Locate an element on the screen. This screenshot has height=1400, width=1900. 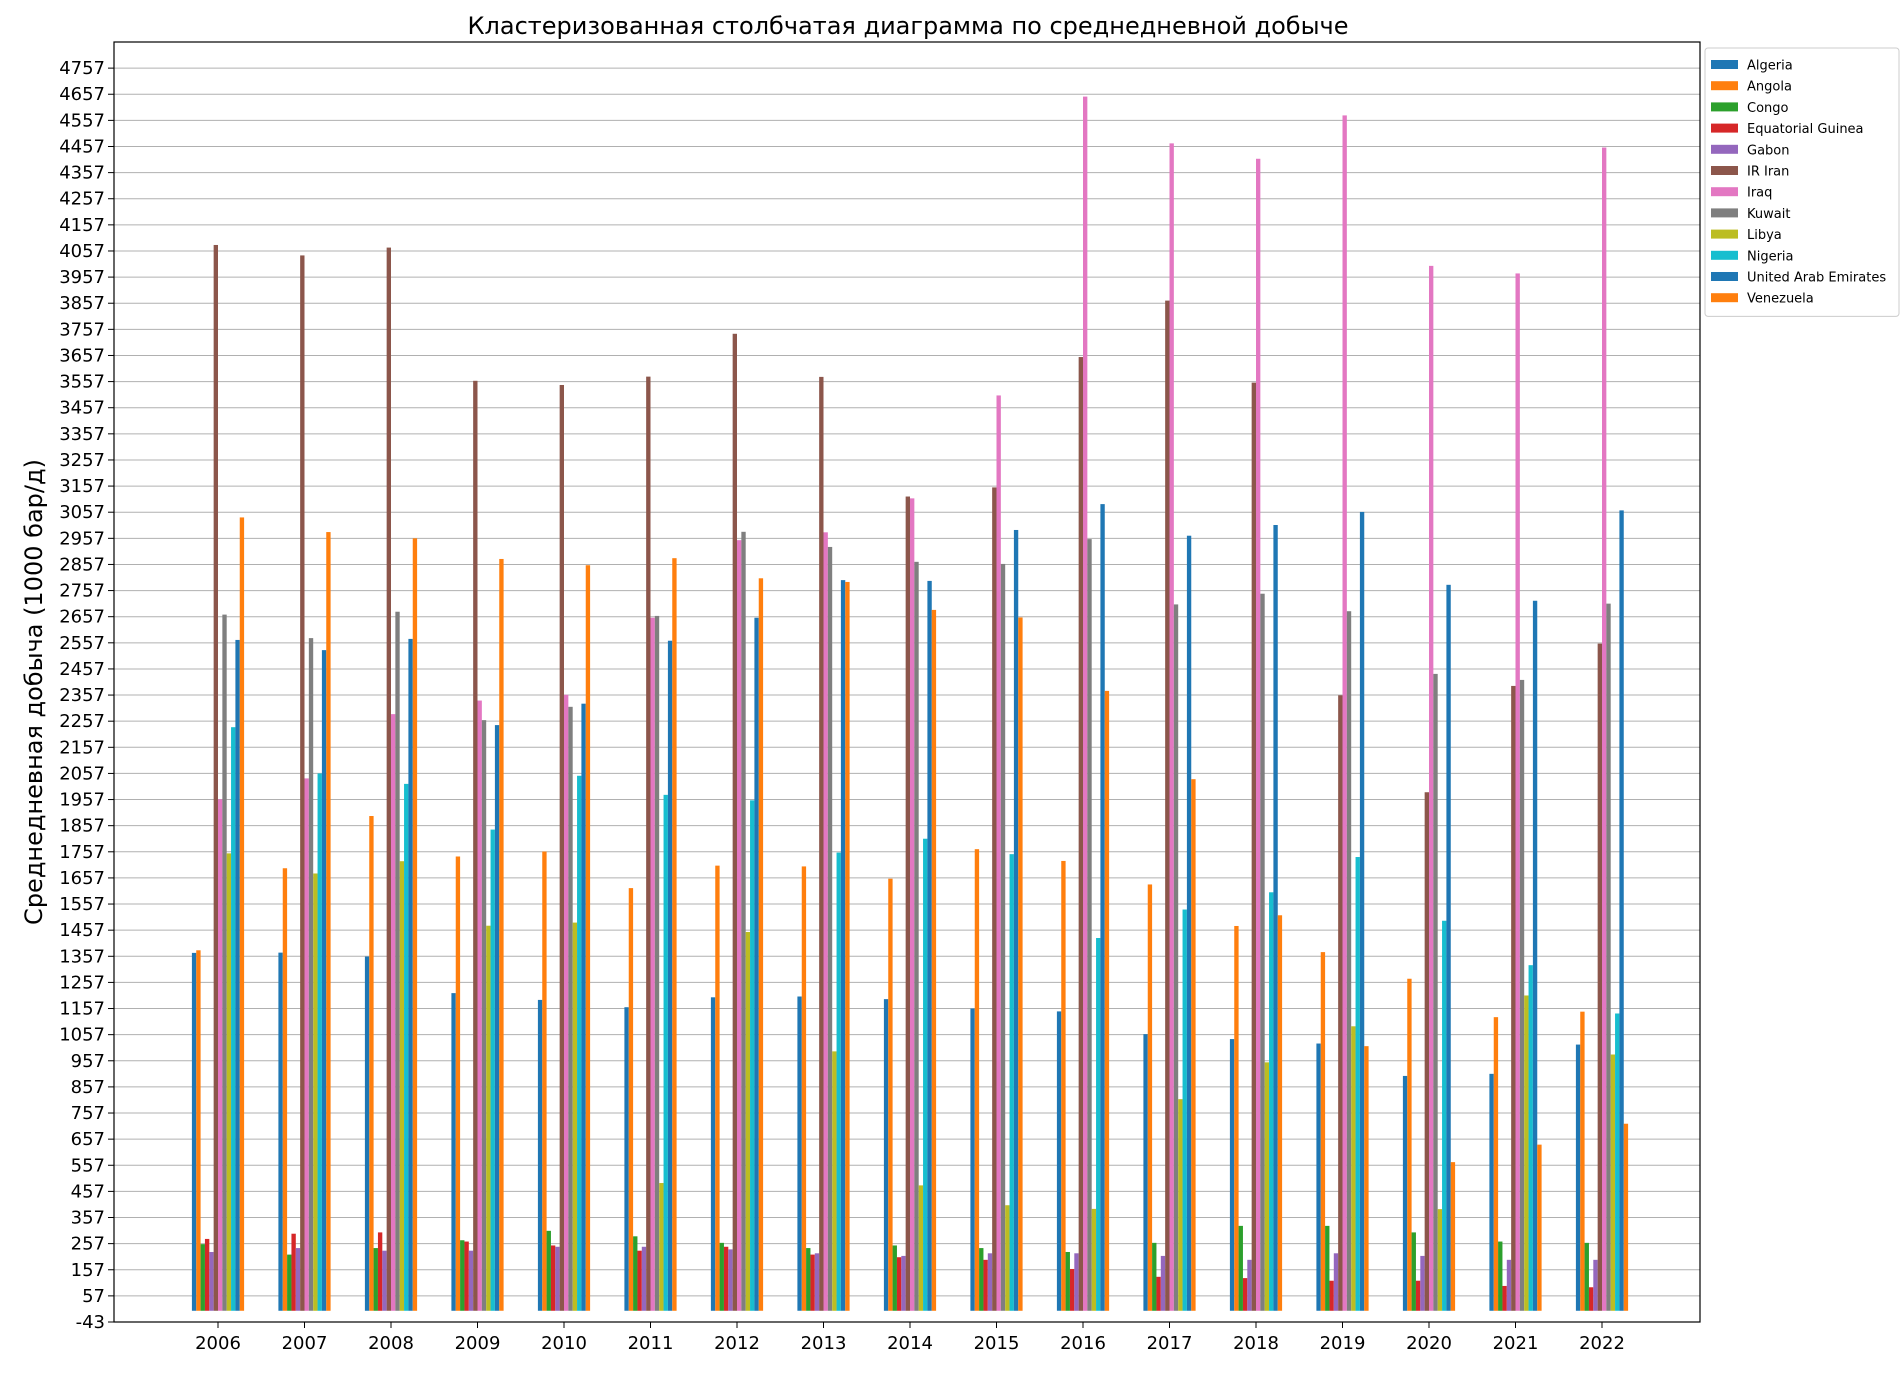
bar-united-arab-emirates-2015 is located at coordinates (1016, 920).